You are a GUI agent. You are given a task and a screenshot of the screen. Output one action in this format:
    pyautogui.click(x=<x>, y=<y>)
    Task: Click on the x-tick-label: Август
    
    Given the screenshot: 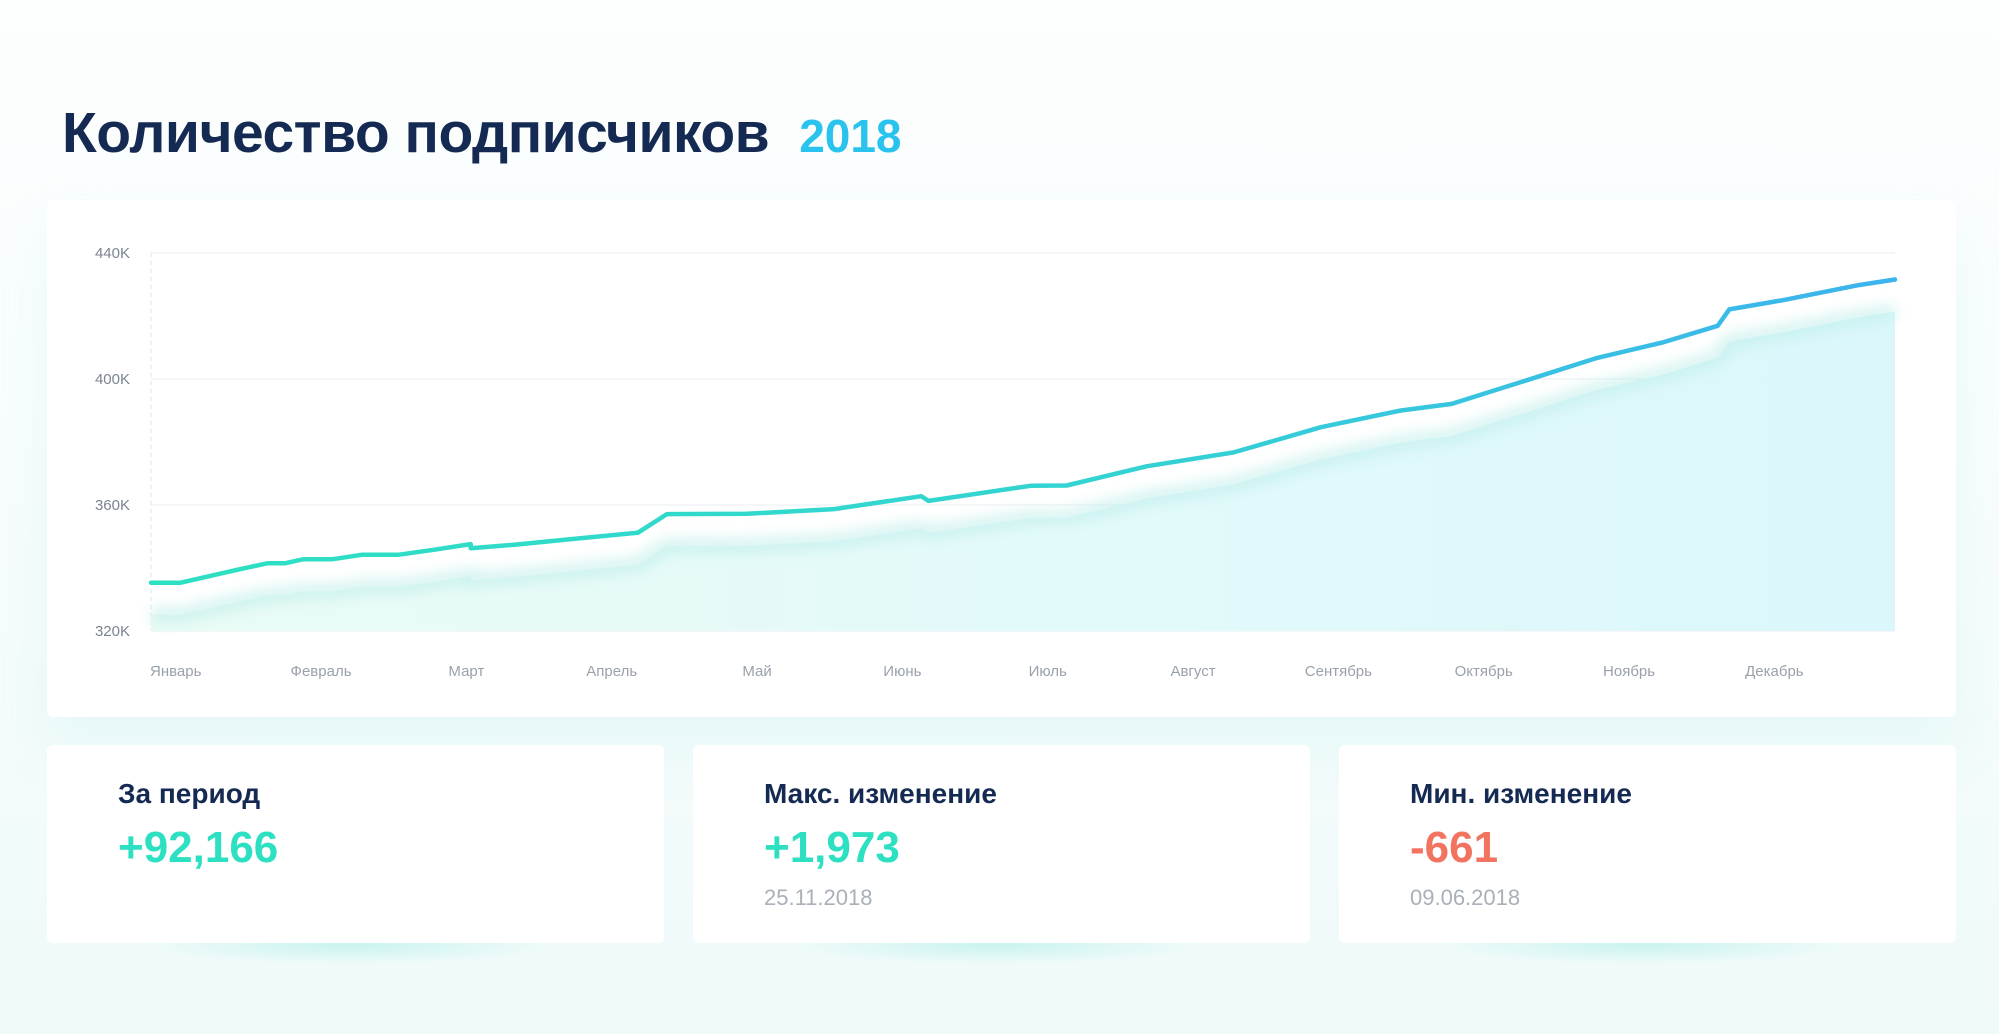 What is the action you would take?
    pyautogui.click(x=1192, y=671)
    